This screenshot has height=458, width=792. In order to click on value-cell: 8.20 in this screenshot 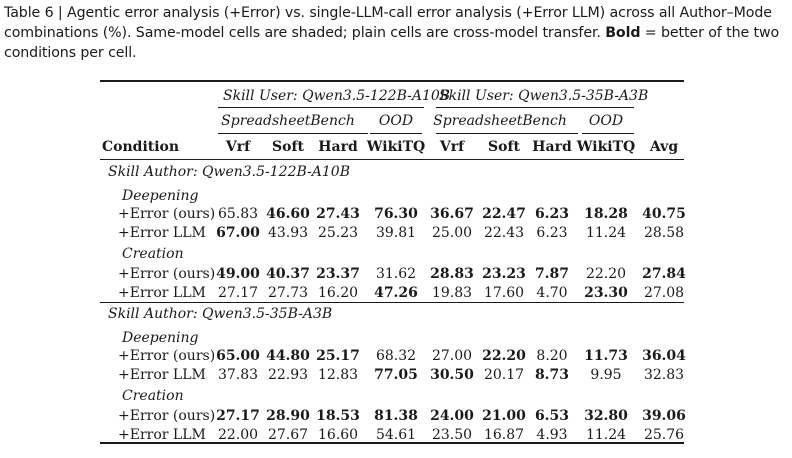, I will do `click(552, 356)`.